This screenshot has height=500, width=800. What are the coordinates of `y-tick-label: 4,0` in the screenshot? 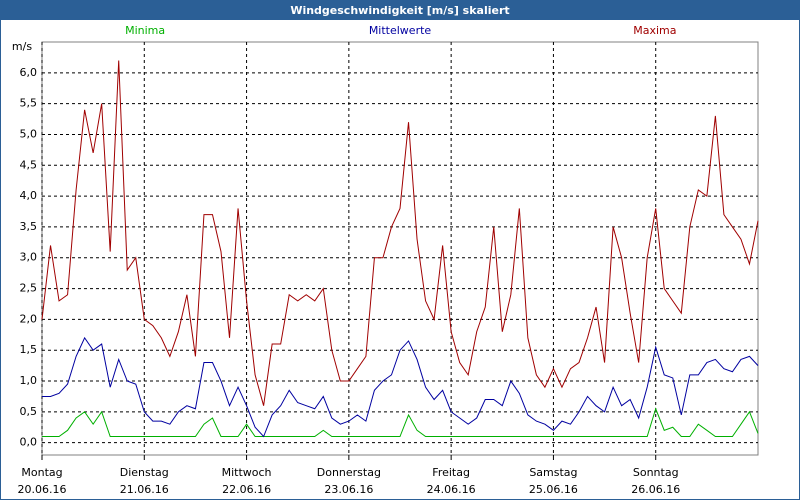 It's located at (29, 195).